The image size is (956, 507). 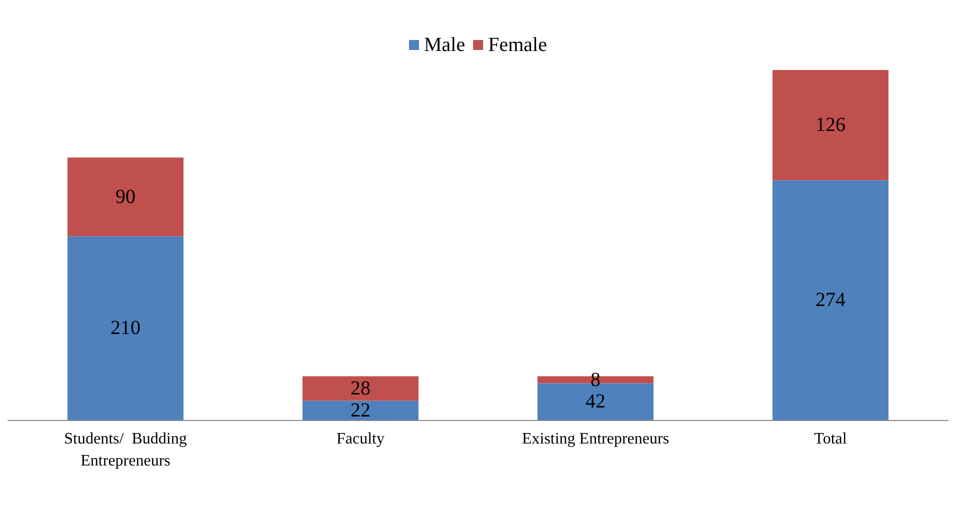 What do you see at coordinates (831, 439) in the screenshot?
I see `x-tick-label: Total` at bounding box center [831, 439].